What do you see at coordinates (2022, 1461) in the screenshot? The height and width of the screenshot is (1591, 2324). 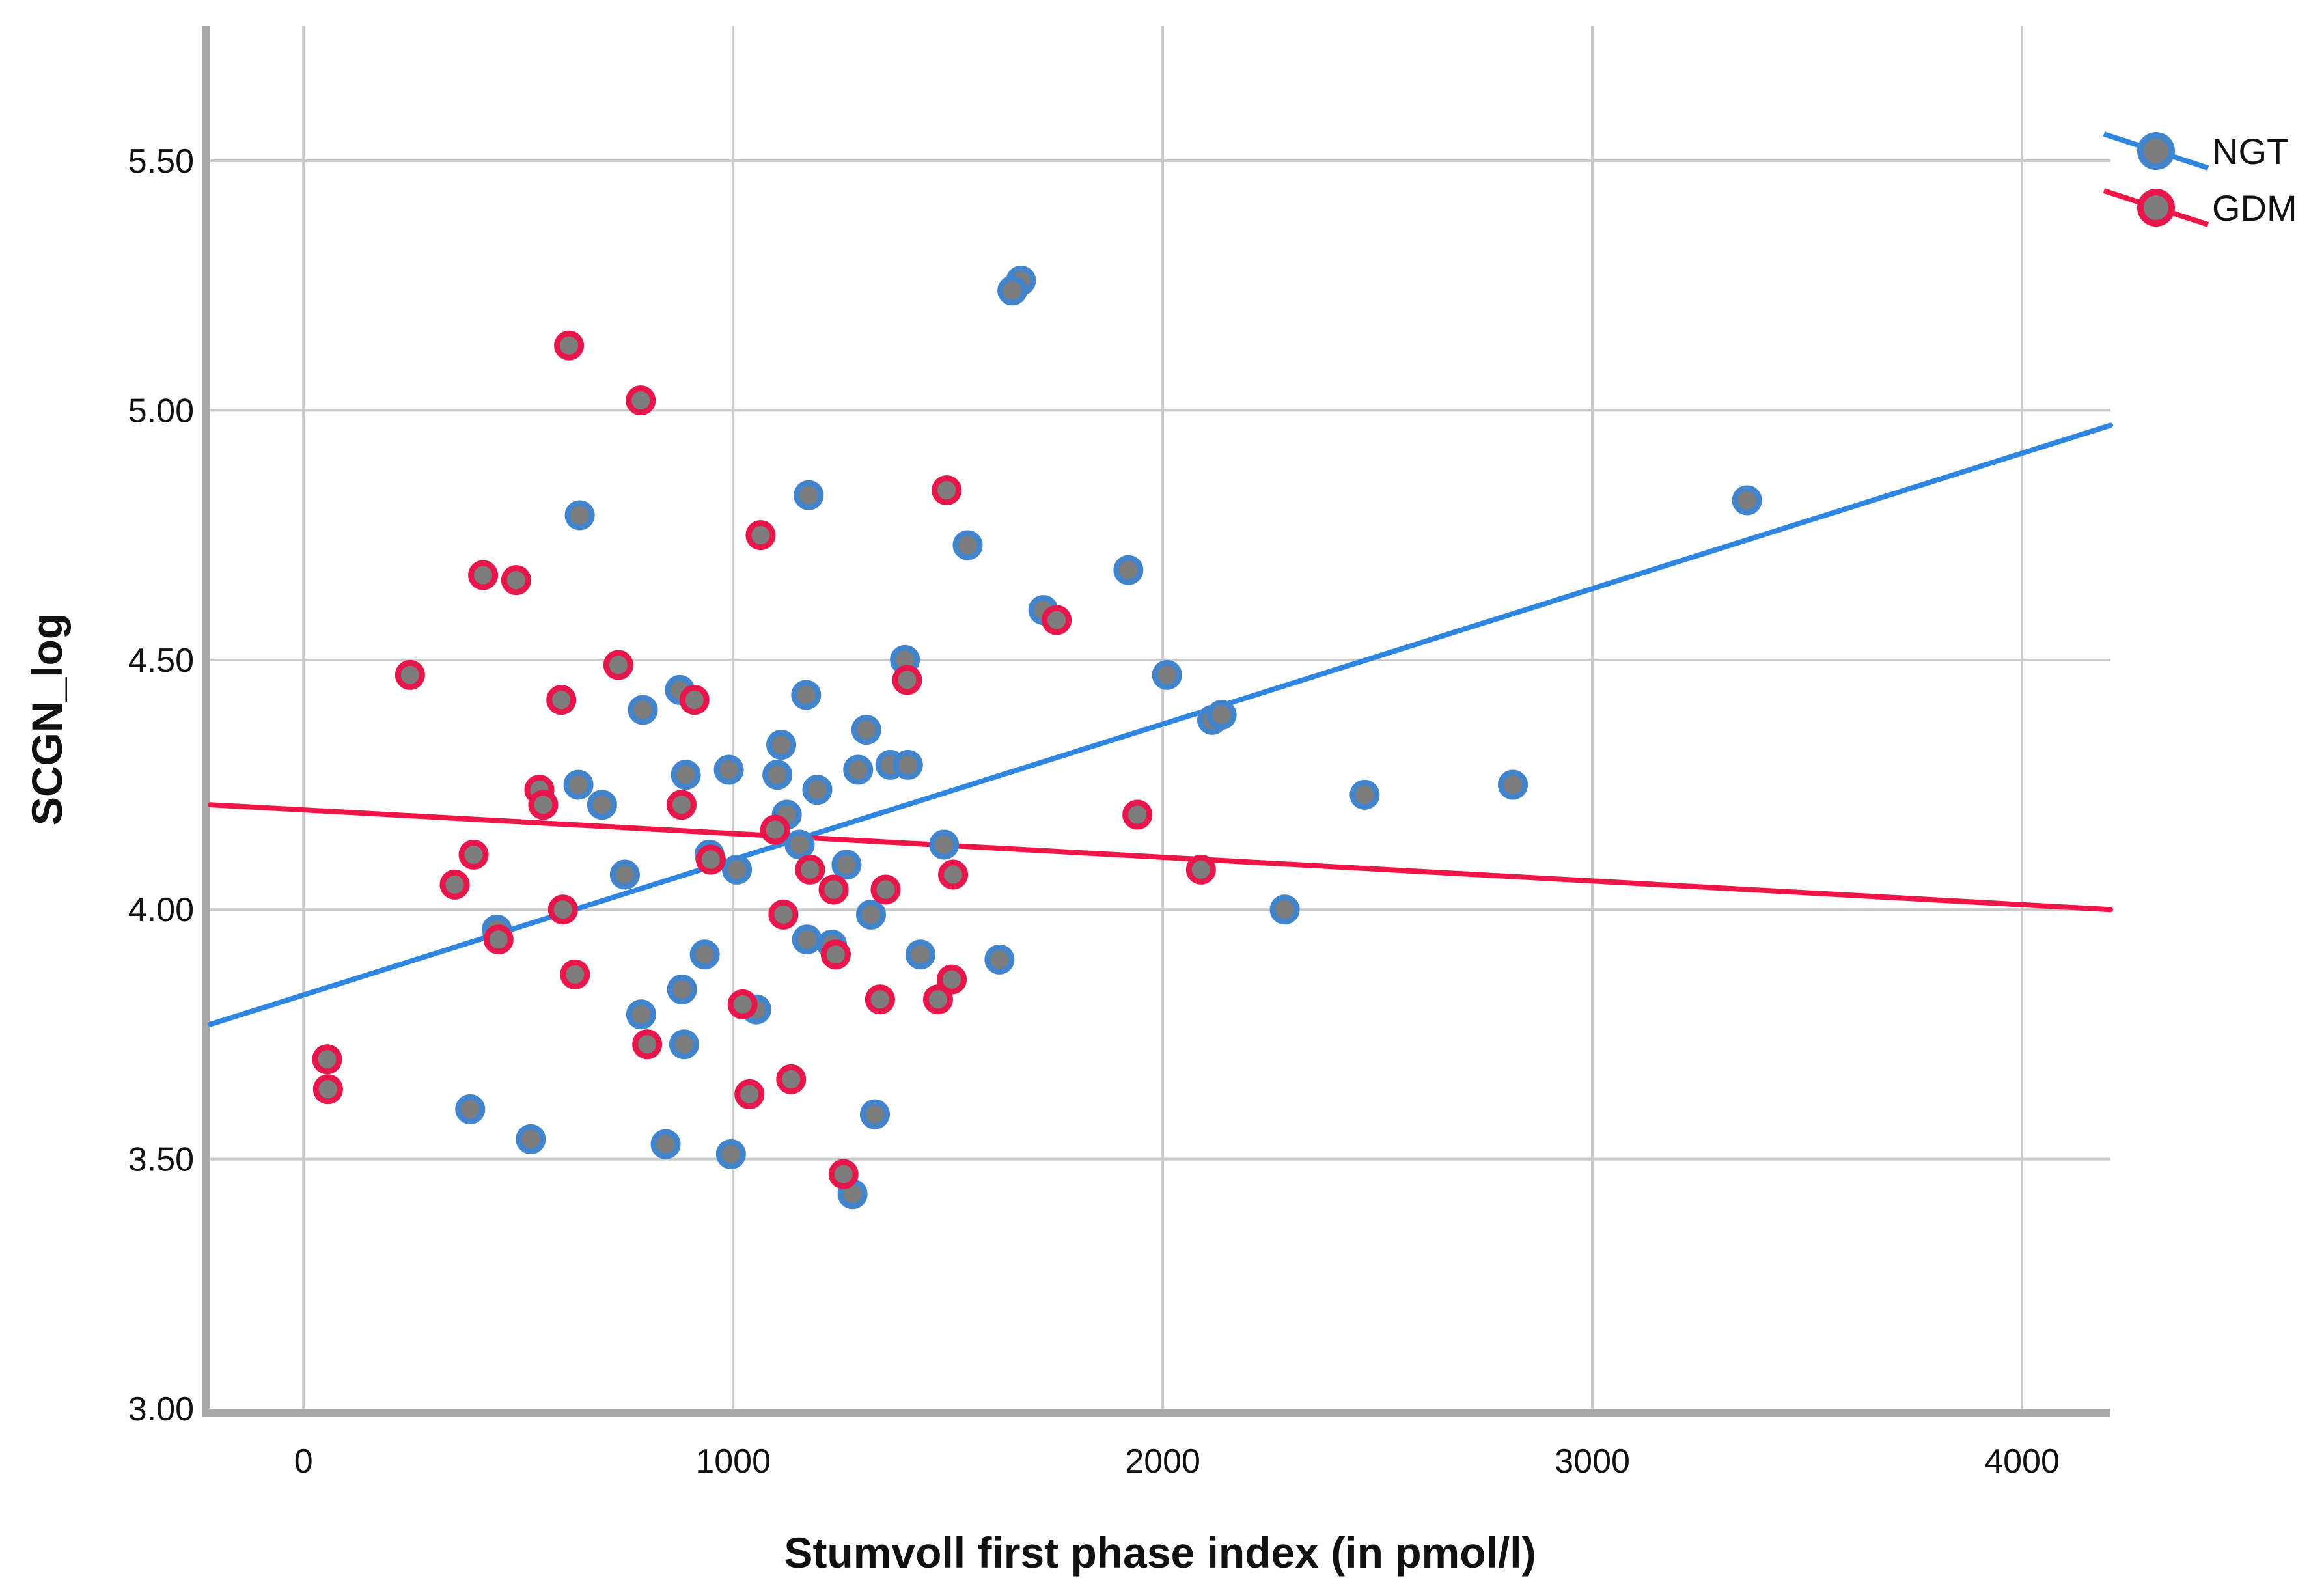 I see `x-tick-label: 4000` at bounding box center [2022, 1461].